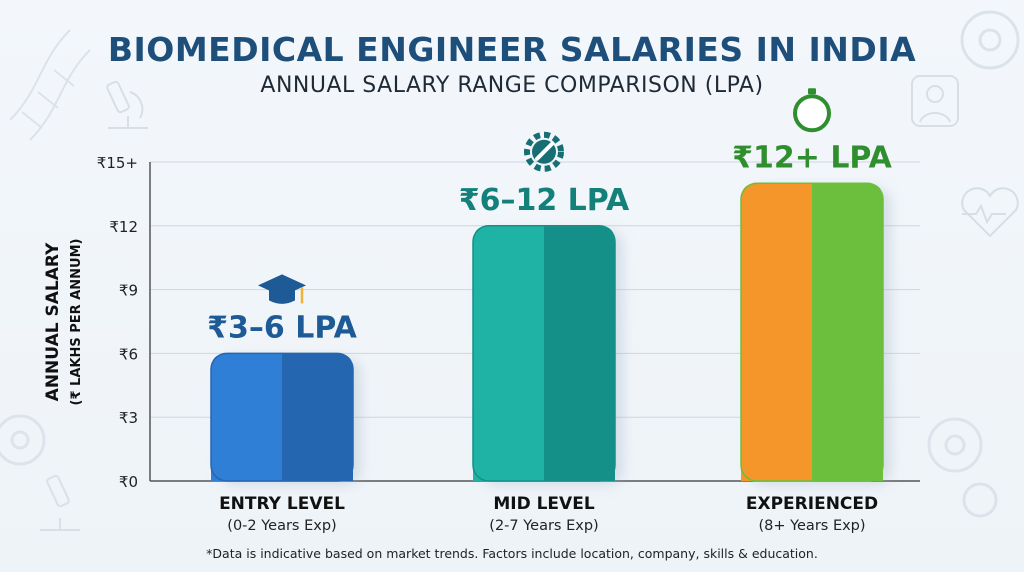  I want to click on data-label: ₹12+ LPA, so click(812, 157).